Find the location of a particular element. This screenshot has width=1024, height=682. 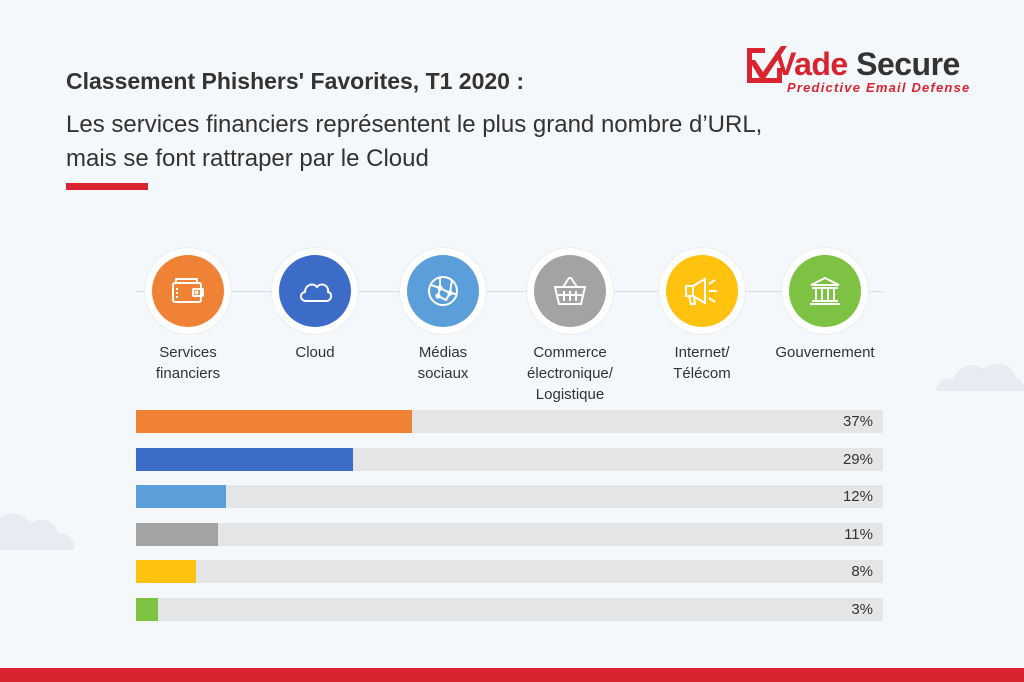

category-label: Internet/ Télécom is located at coordinates (702, 363).